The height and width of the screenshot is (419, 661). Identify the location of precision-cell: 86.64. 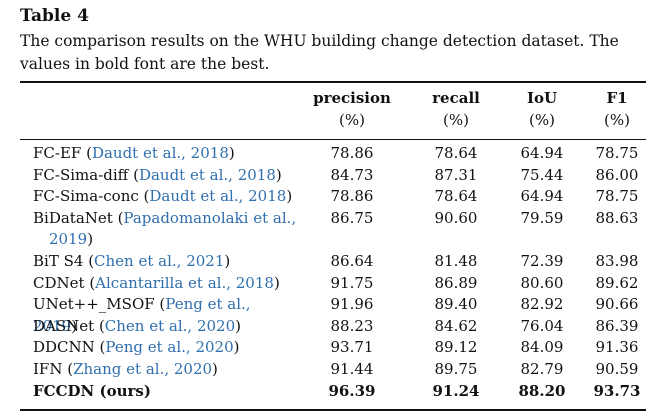
(352, 260).